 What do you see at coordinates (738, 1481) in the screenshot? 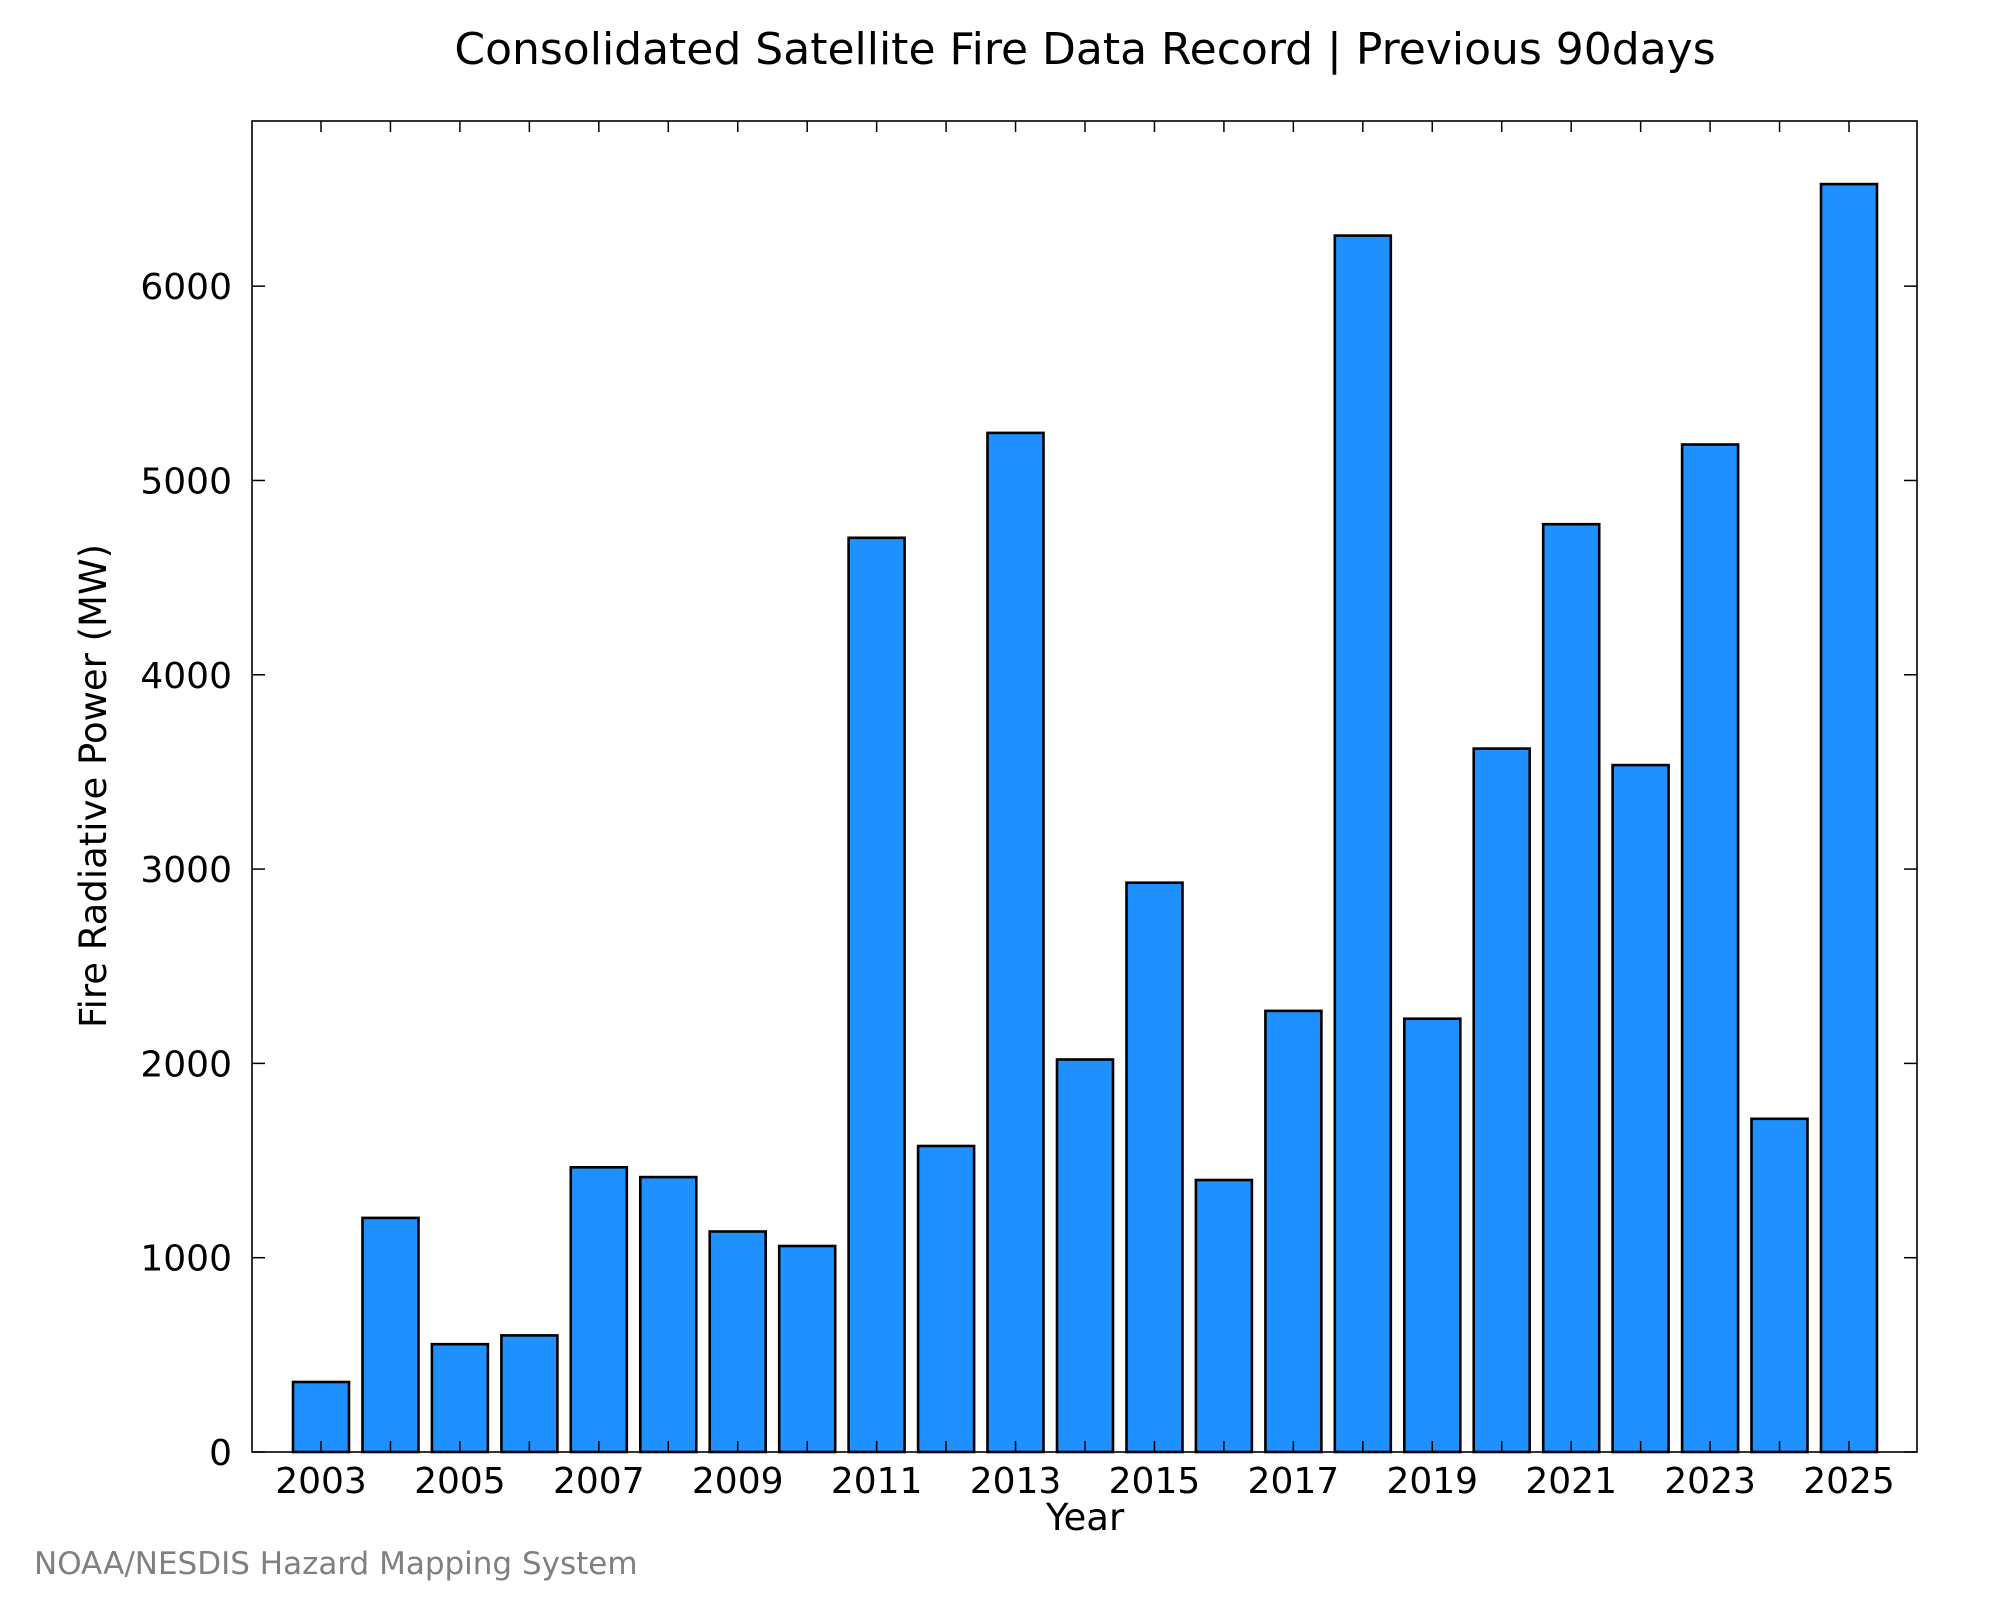
I see `x-tick-label-2009: 2009` at bounding box center [738, 1481].